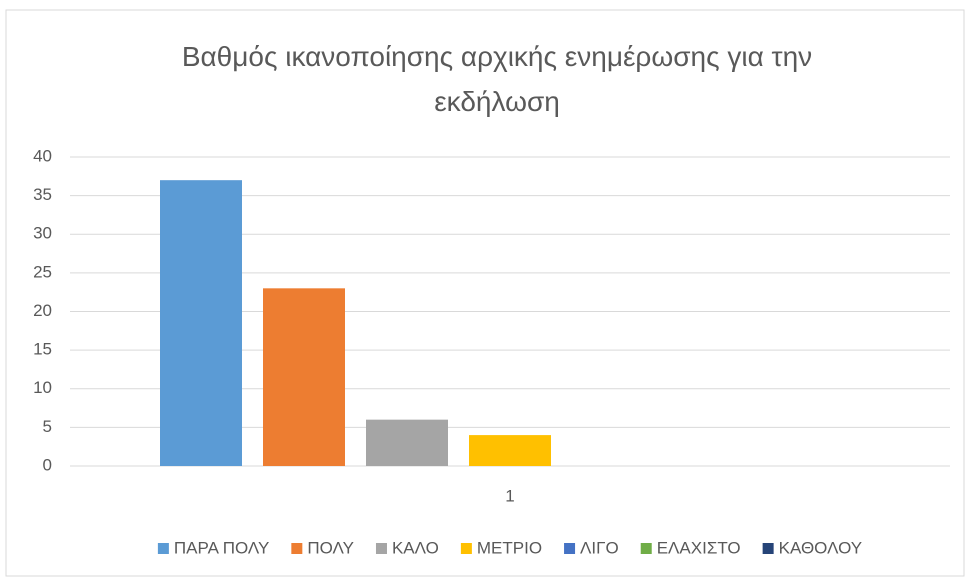 Image resolution: width=968 pixels, height=580 pixels. I want to click on y-tick-label: 10, so click(42, 387).